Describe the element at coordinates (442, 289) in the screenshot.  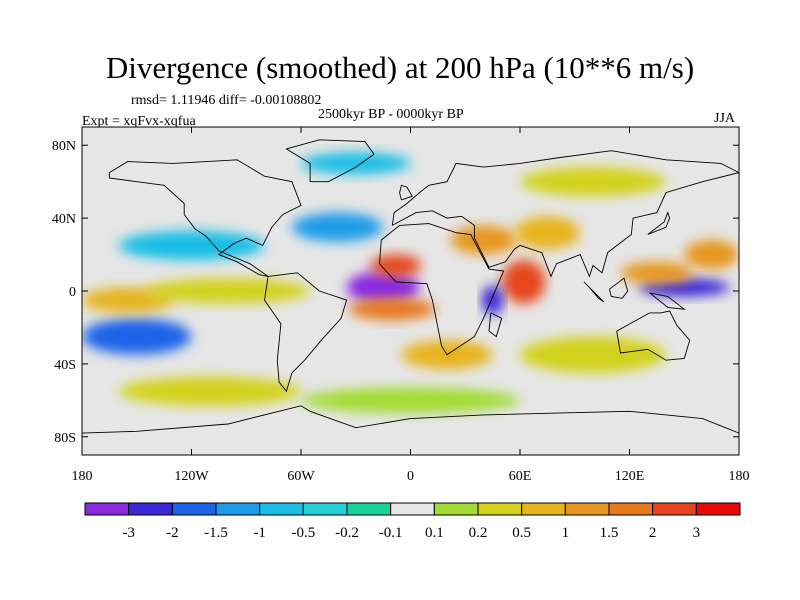
I see `coast-africa` at that location.